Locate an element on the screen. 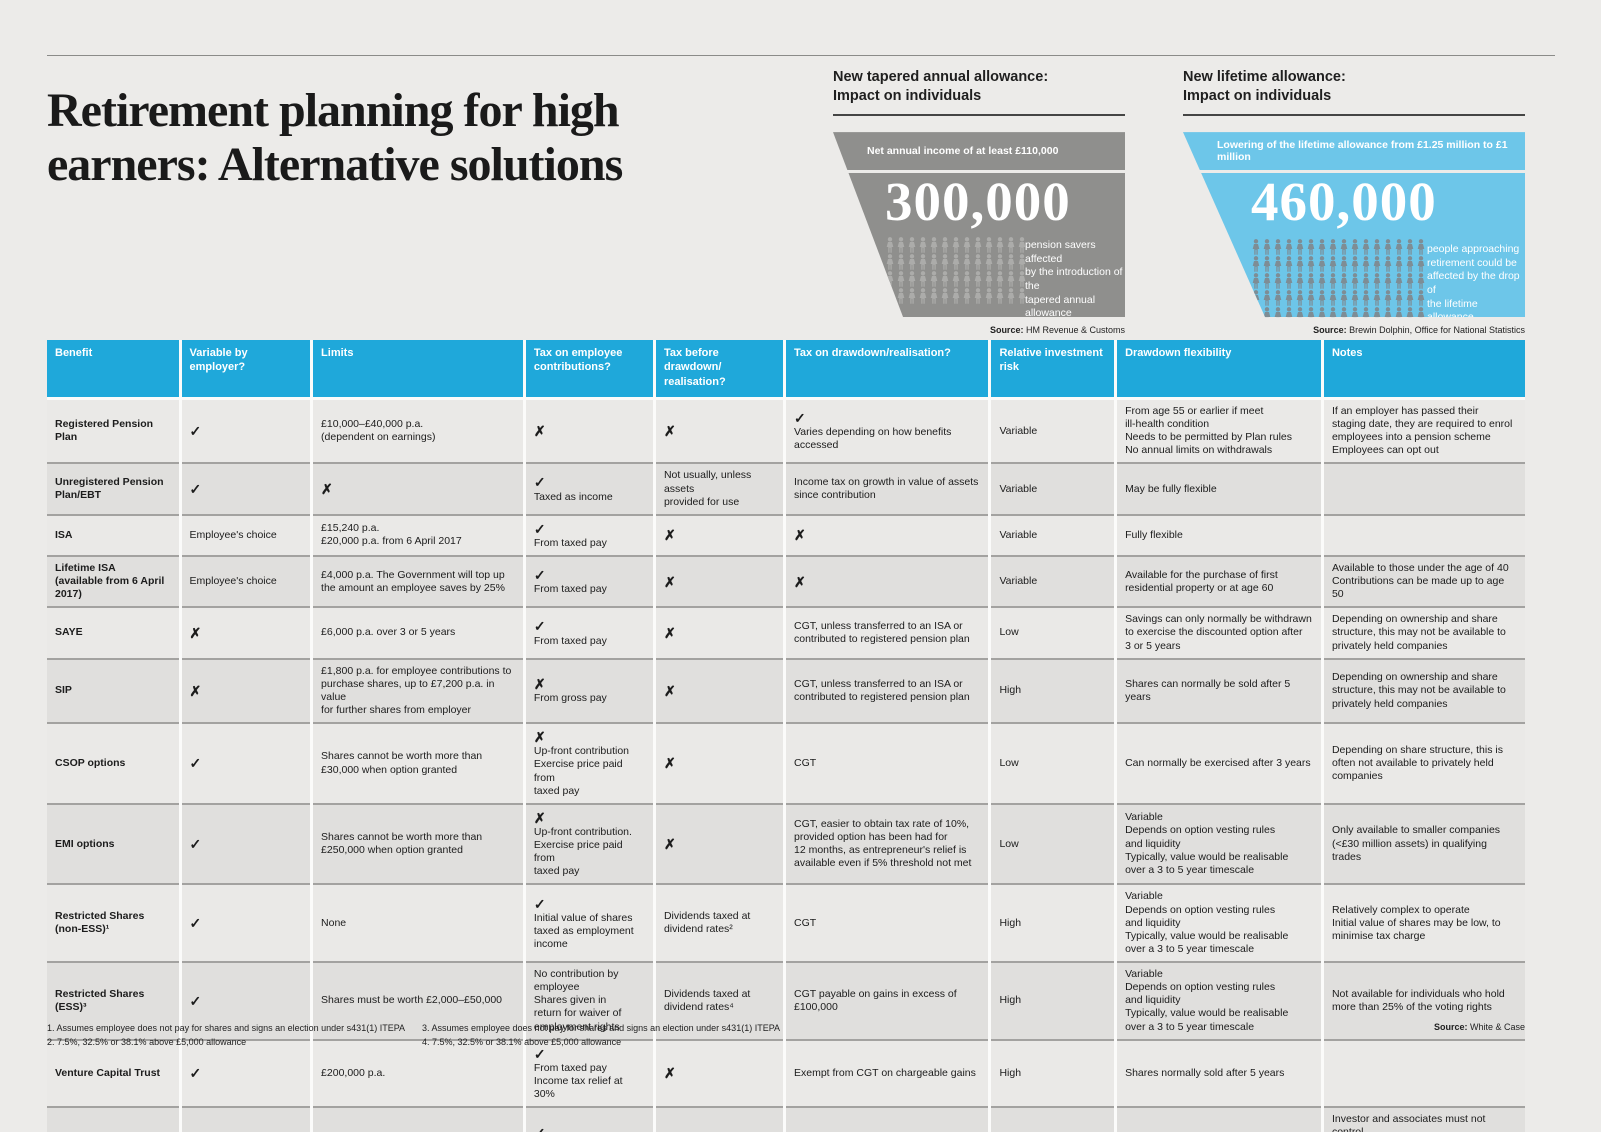 The height and width of the screenshot is (1132, 1601). cell-text: ISA is located at coordinates (64, 534).